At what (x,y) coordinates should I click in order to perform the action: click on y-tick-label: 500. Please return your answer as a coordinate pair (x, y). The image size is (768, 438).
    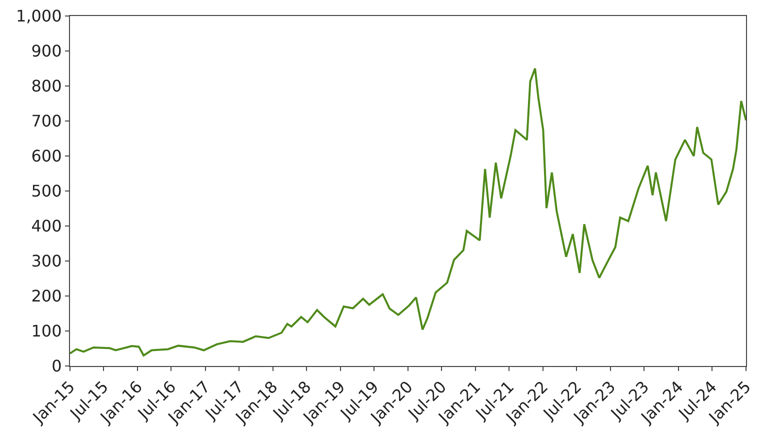
    Looking at the image, I should click on (46, 191).